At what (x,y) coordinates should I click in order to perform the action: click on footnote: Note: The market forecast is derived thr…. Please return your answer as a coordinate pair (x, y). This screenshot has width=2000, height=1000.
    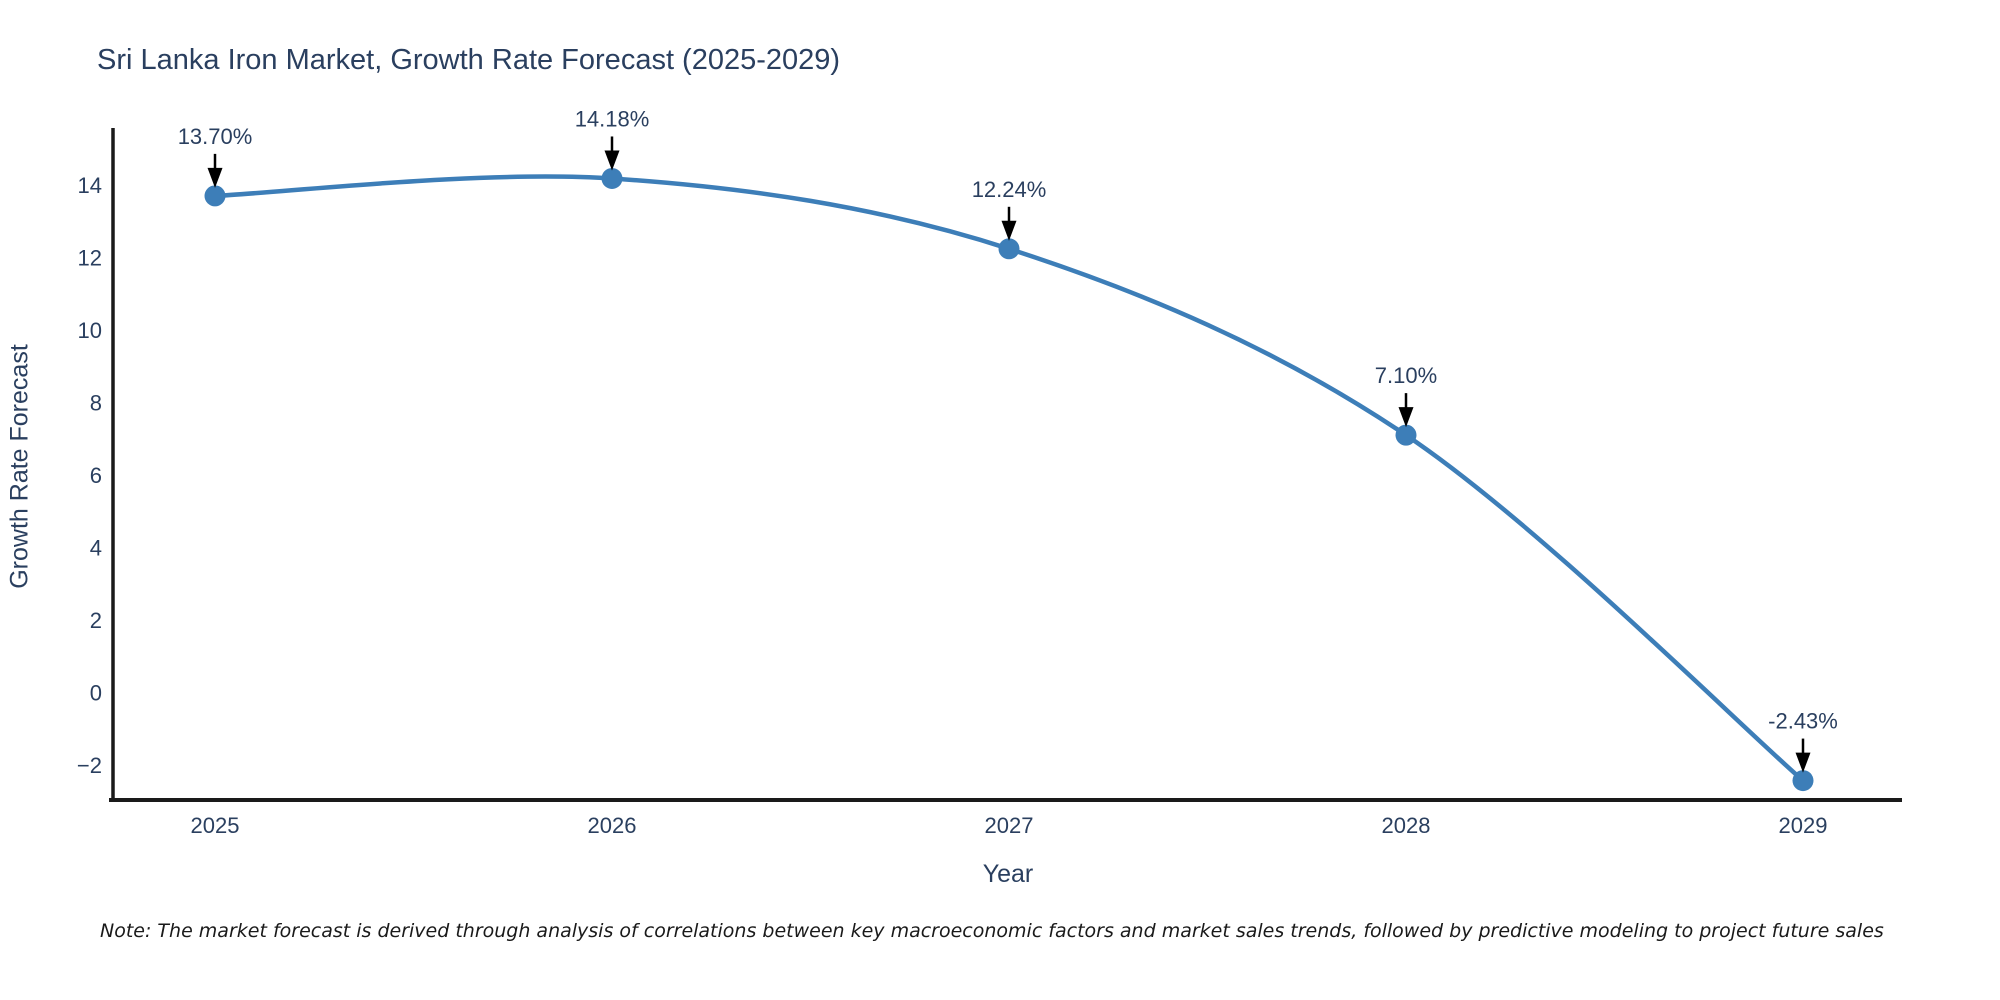
    Looking at the image, I should click on (992, 931).